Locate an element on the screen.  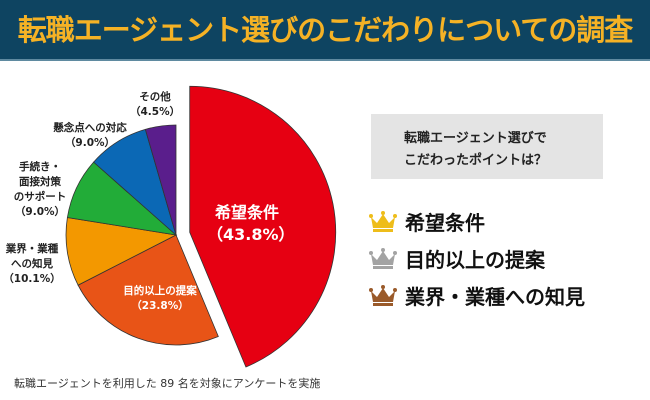
slice-name: その他 is located at coordinates (155, 97).